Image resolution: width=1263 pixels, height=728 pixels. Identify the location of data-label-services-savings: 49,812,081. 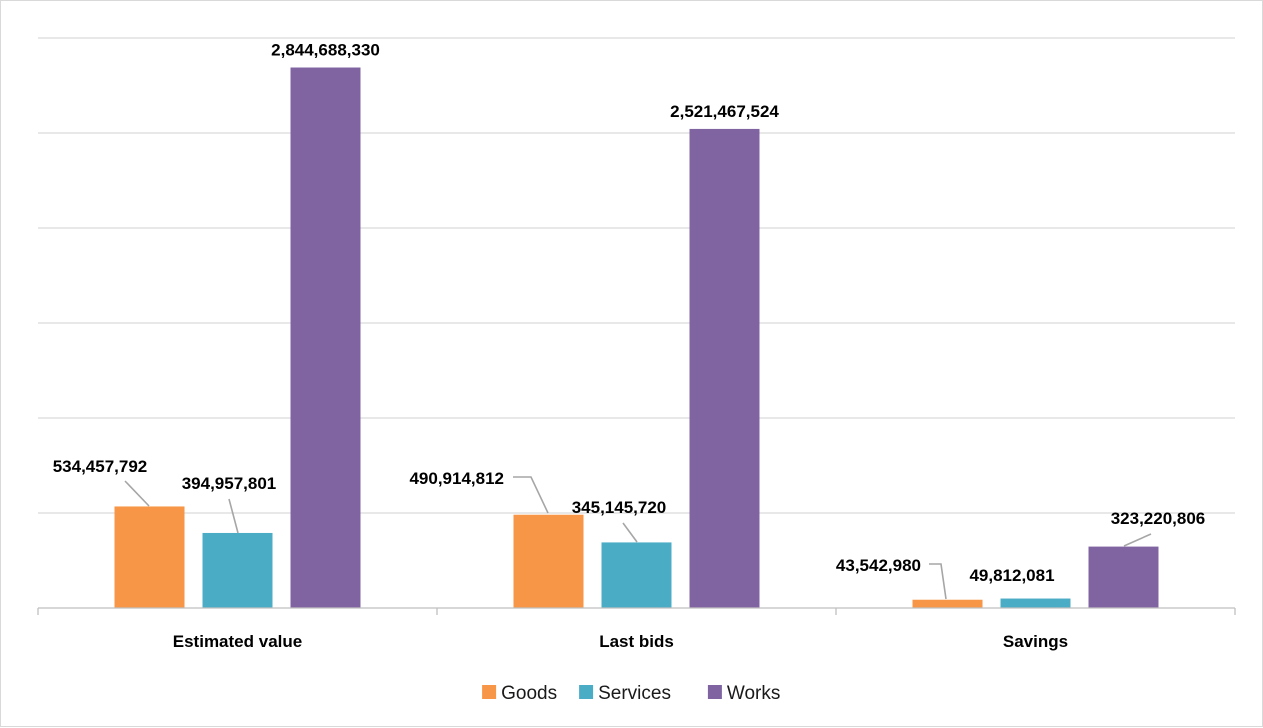
(1011, 575).